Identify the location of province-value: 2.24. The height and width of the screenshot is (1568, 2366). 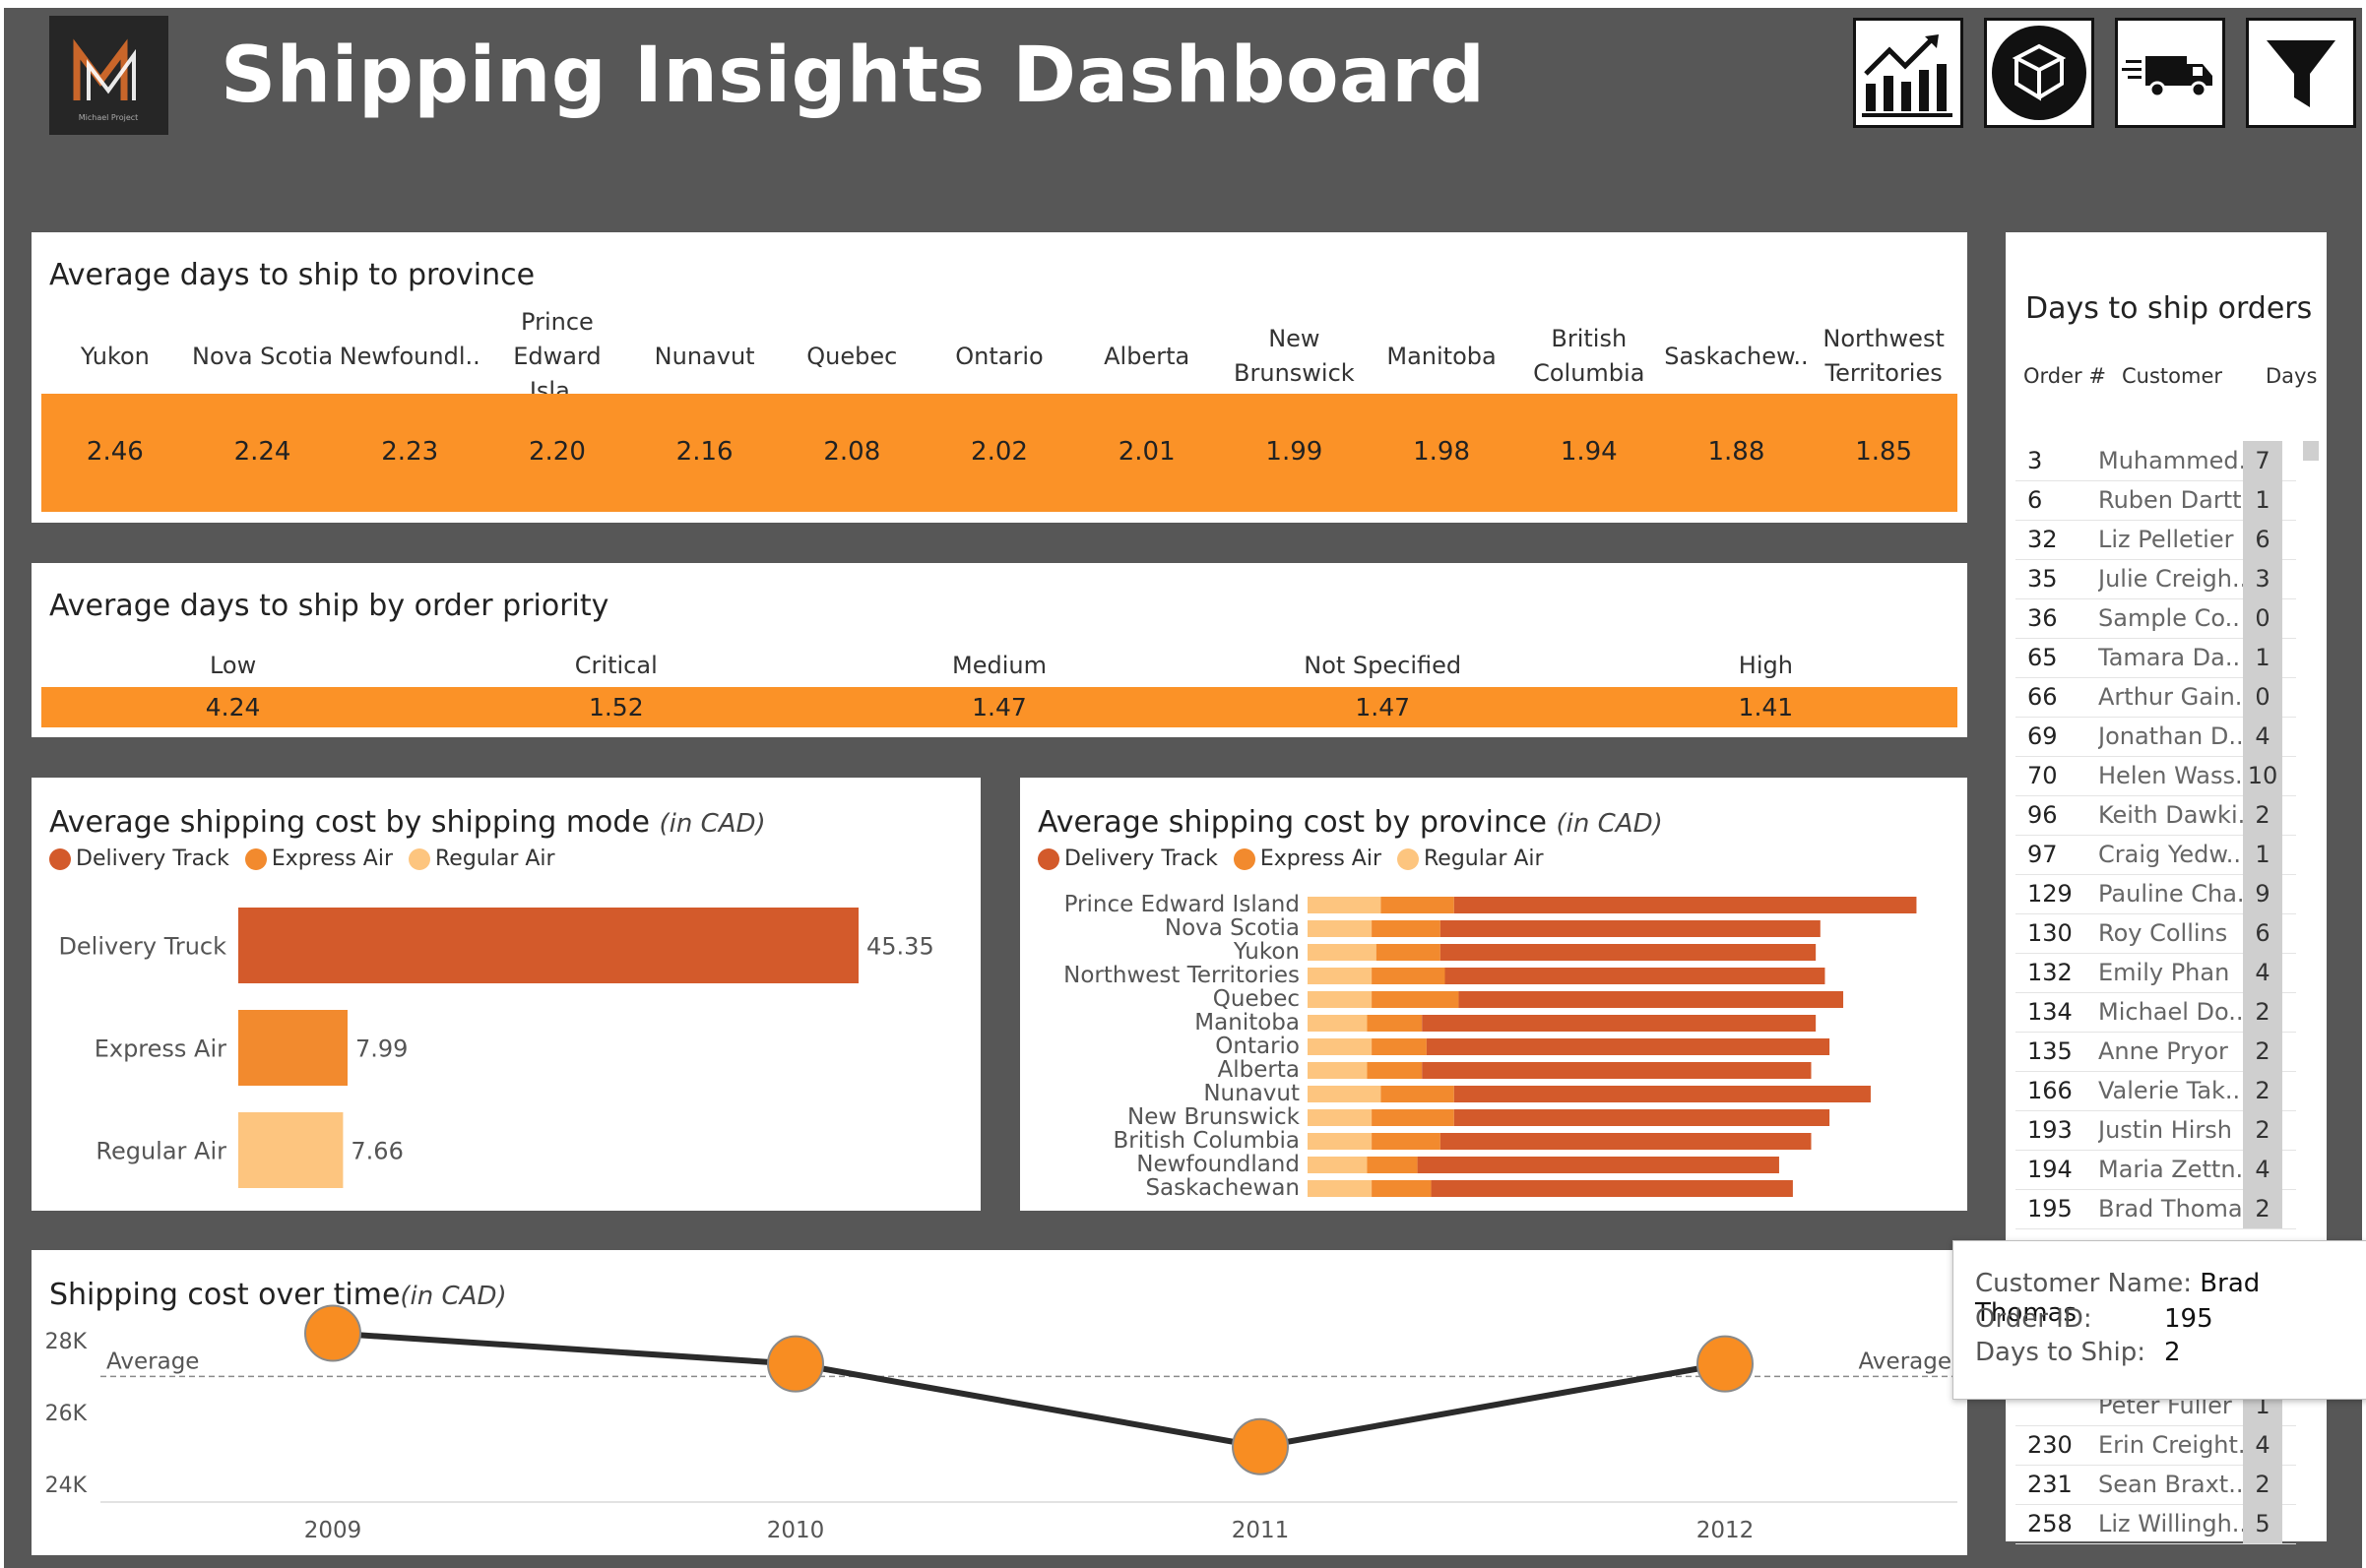
(262, 452).